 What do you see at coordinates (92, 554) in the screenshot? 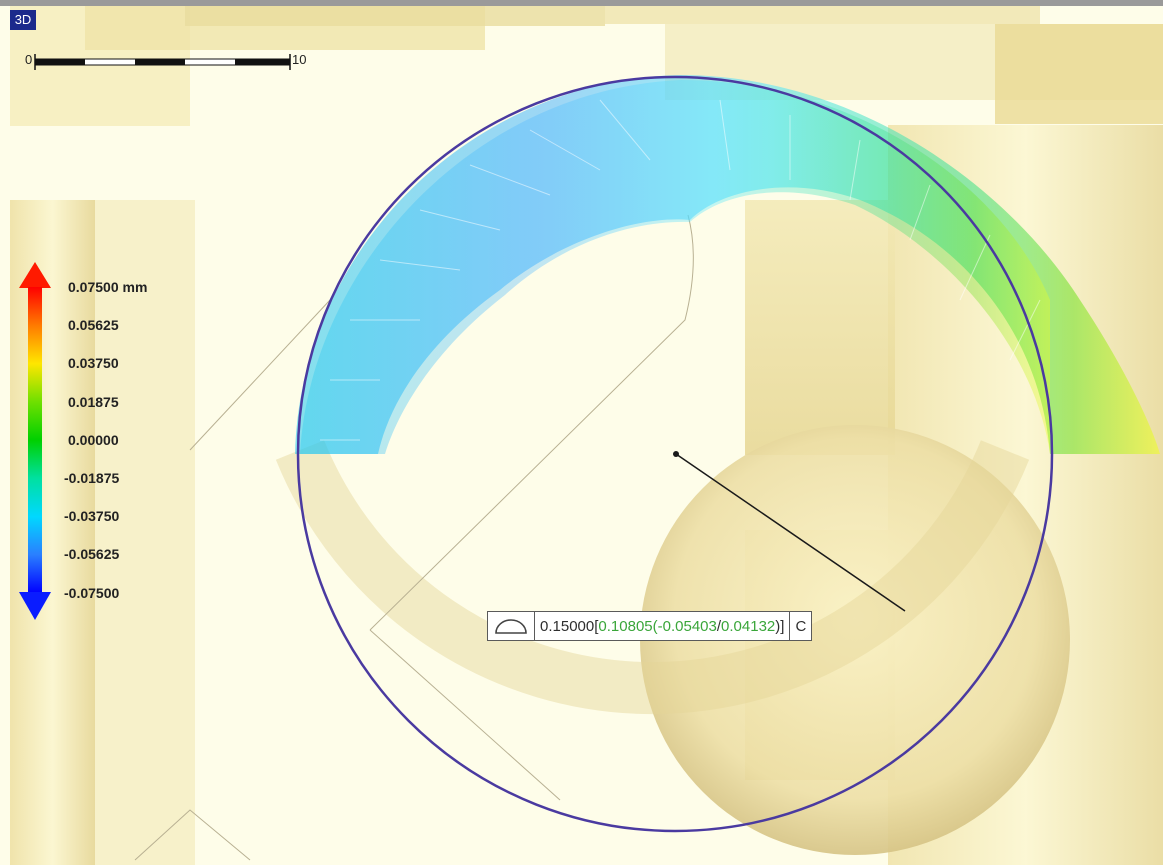
I see `legend-label: -0.05625` at bounding box center [92, 554].